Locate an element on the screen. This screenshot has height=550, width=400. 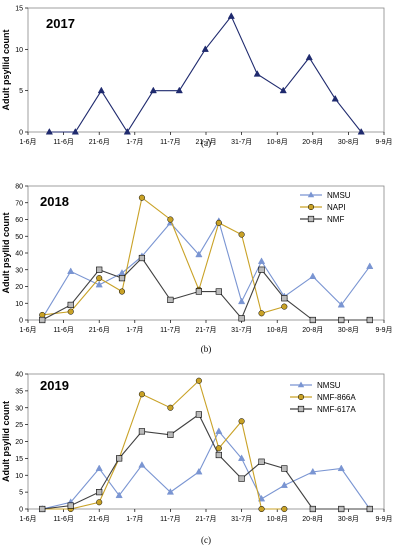
series-nmf is located at coordinates (206, 289).